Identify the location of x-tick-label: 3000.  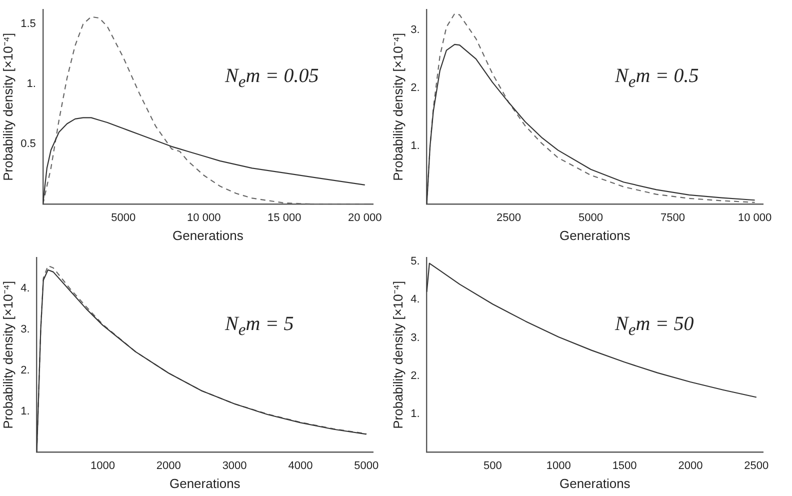
(234, 466).